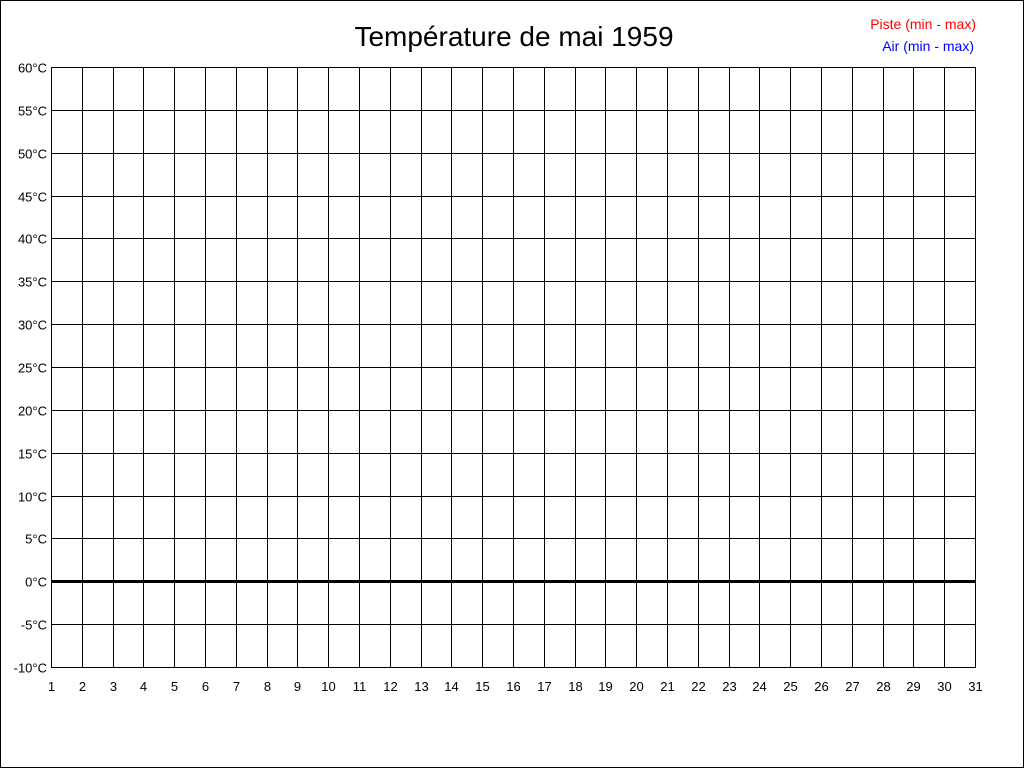 The image size is (1024, 768). Describe the element at coordinates (636, 686) in the screenshot. I see `x-tick-label: 20` at that location.